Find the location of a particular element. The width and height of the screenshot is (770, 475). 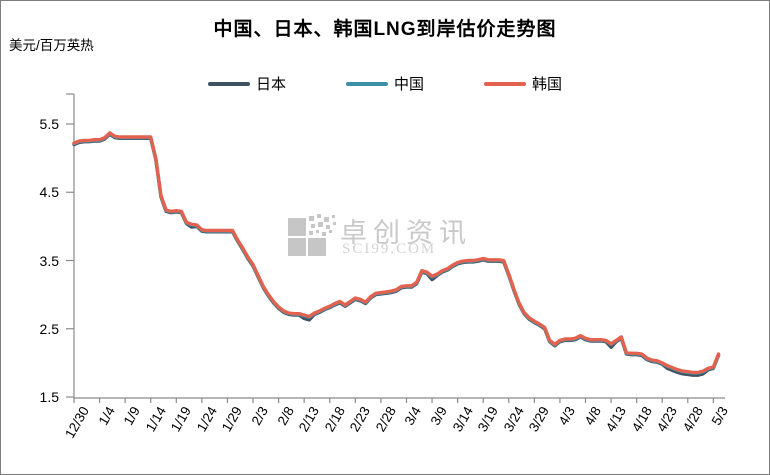

legend-label-japan: 日本 is located at coordinates (270, 84).